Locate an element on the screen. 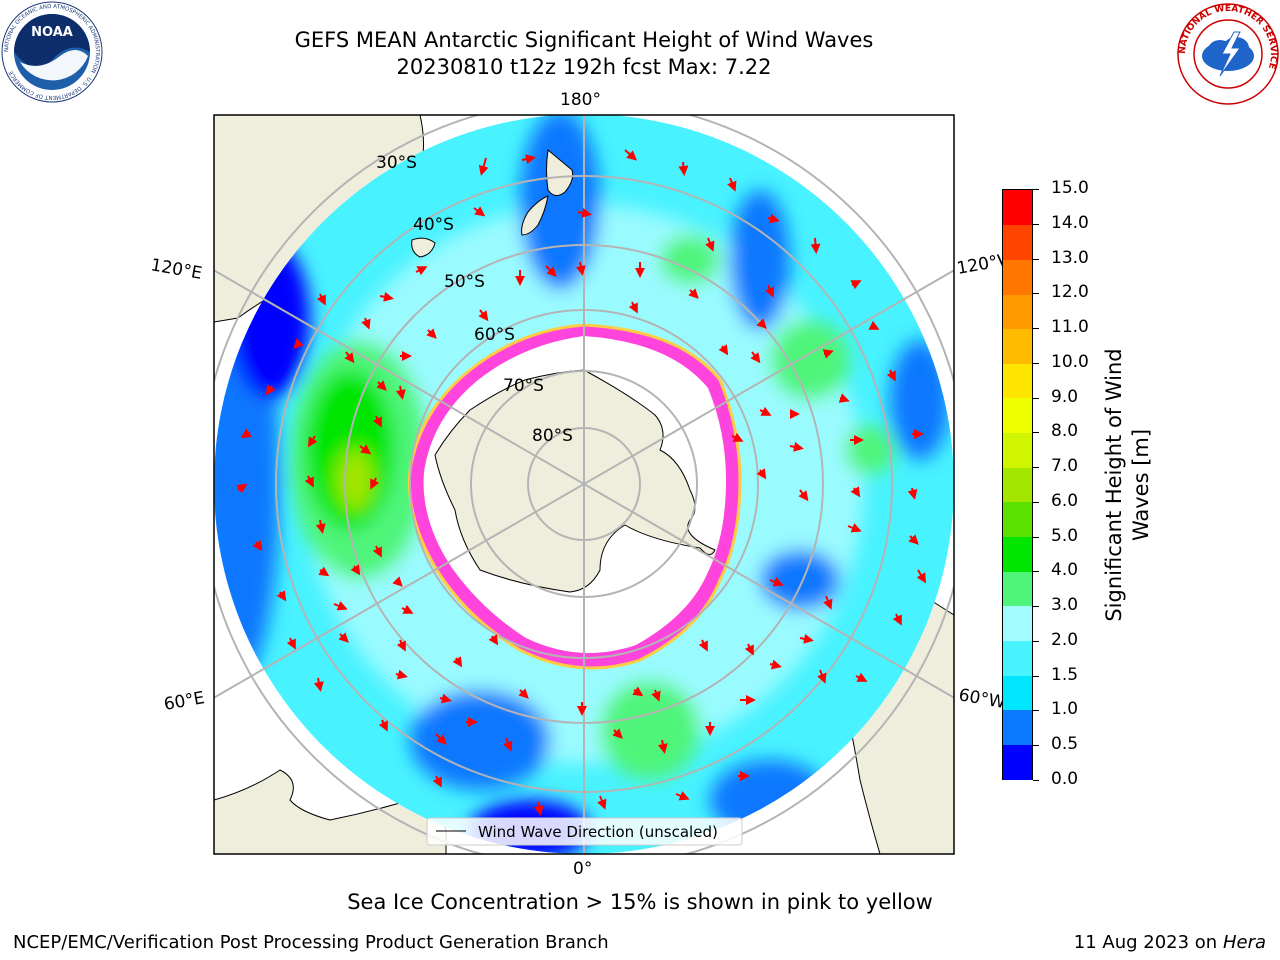 This screenshot has width=1280, height=960. nws-logo: NATIONAL WEATHER SERVICE is located at coordinates (1228, 54).